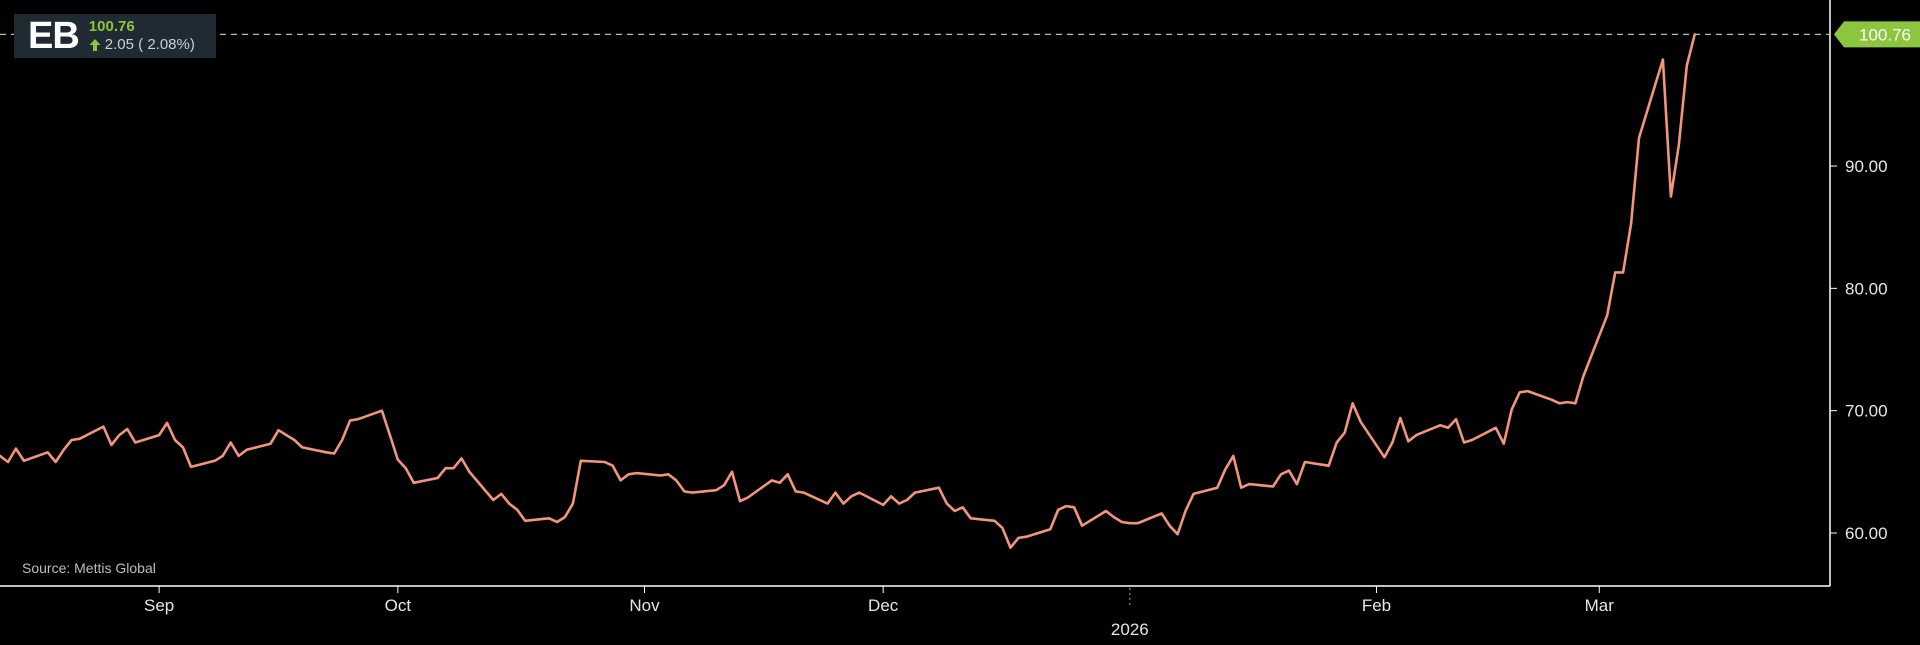 The height and width of the screenshot is (645, 1920). What do you see at coordinates (1130, 629) in the screenshot?
I see `x-tick-label-year: 2026` at bounding box center [1130, 629].